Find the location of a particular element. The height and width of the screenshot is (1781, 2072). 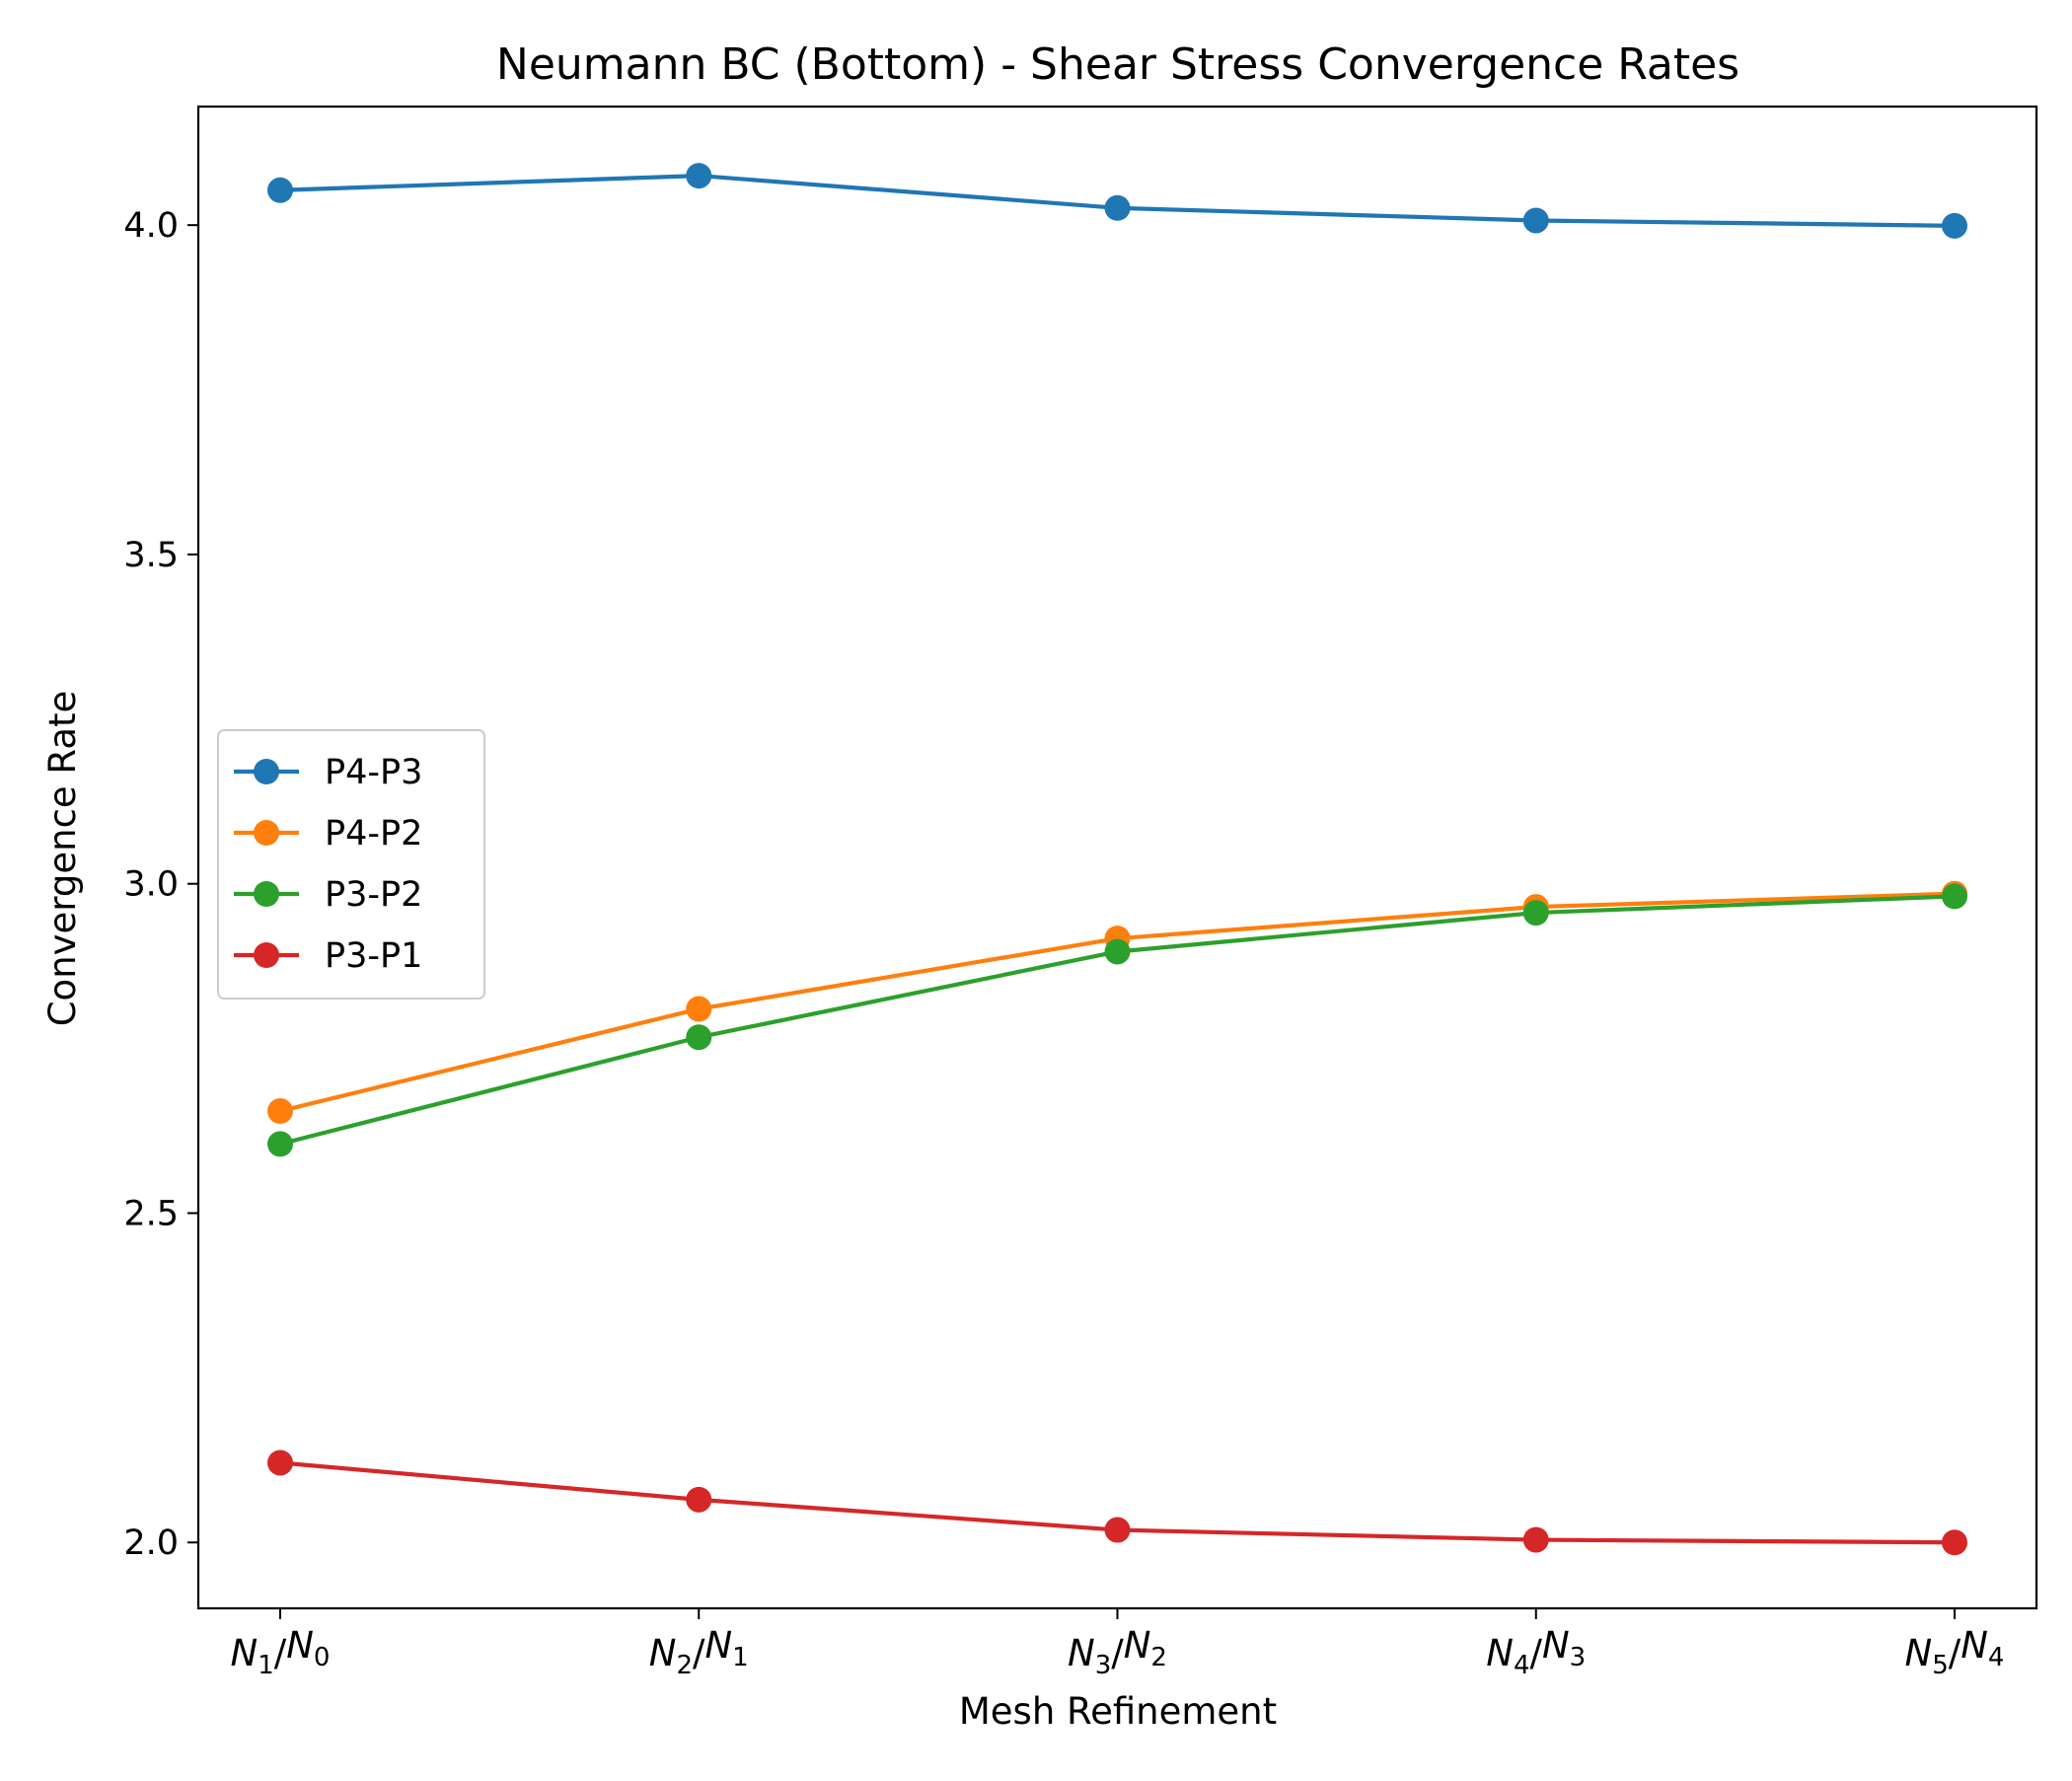

y-tick-label: 2.5 is located at coordinates (151, 1213).